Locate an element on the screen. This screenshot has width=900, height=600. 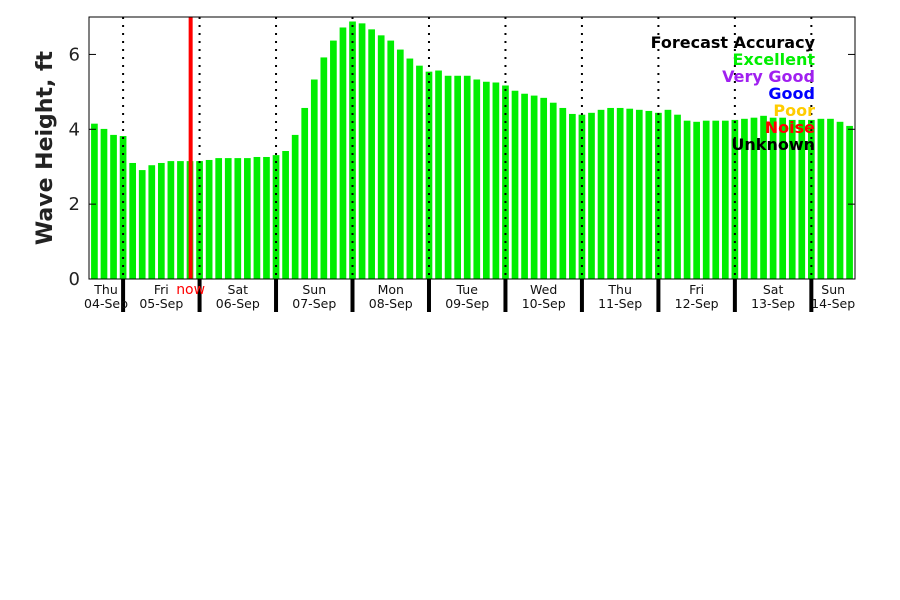
day-label-date: 12-Sep is located at coordinates (697, 303).